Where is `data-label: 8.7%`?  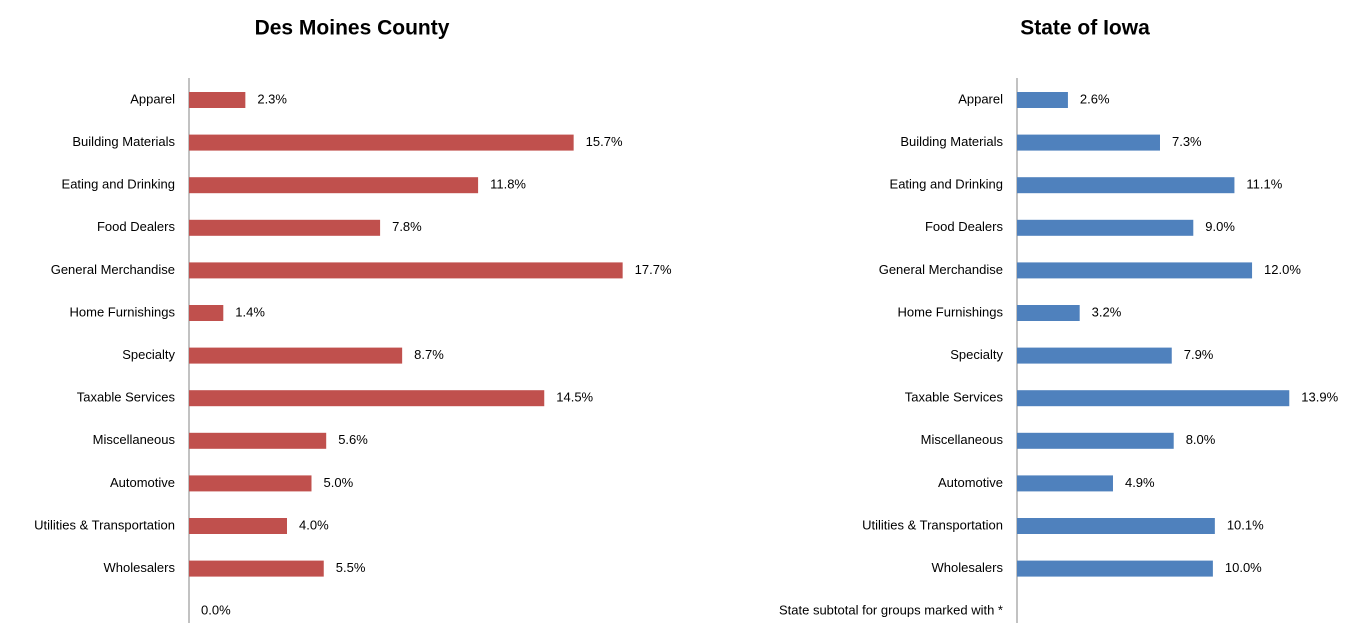
data-label: 8.7% is located at coordinates (429, 354).